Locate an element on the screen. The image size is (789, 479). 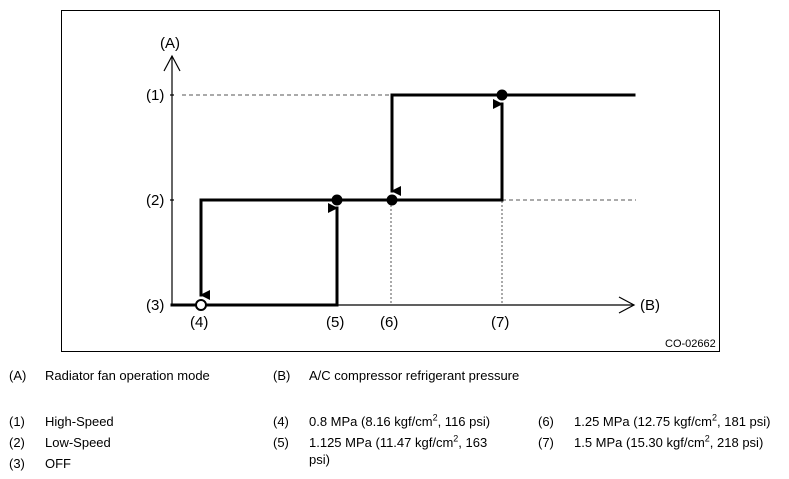
legend-key-1: (1) is located at coordinates (17, 421).